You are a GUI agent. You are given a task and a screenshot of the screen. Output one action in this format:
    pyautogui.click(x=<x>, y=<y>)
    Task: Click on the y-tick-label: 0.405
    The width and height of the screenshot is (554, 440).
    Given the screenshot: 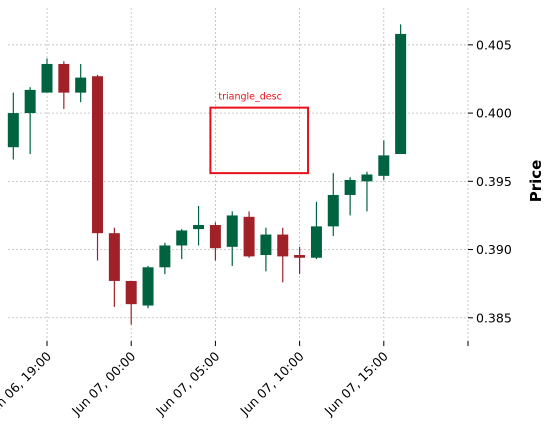 What is the action you would take?
    pyautogui.click(x=494, y=44)
    